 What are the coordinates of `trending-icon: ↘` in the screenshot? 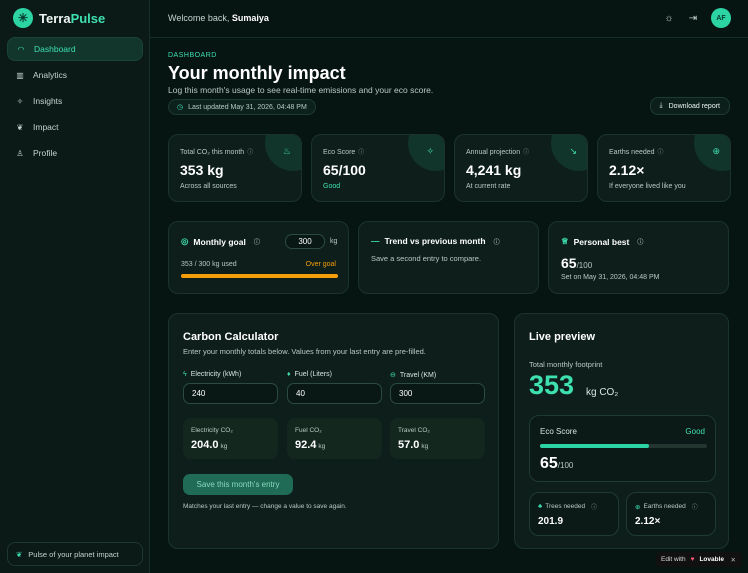 It's located at (573, 151).